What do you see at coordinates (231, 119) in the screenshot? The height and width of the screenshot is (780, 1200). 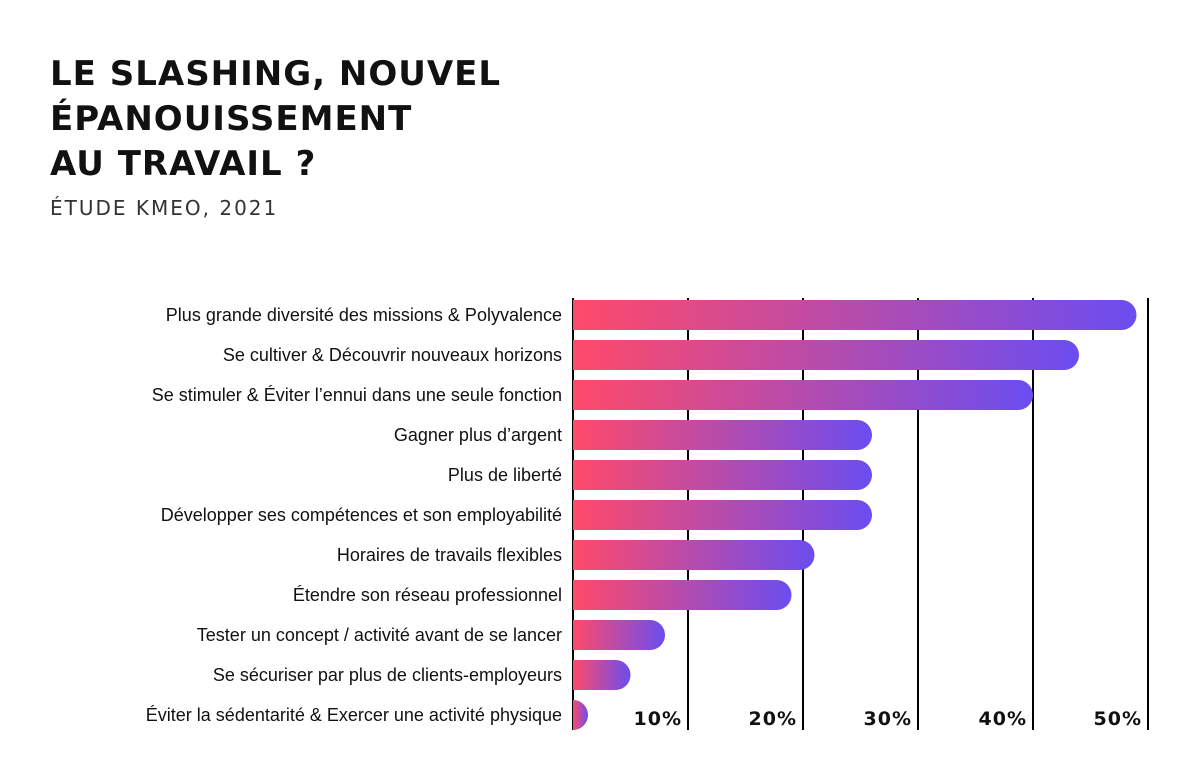 I see `chart-title-line-2: ÉPANOUISSEMENT` at bounding box center [231, 119].